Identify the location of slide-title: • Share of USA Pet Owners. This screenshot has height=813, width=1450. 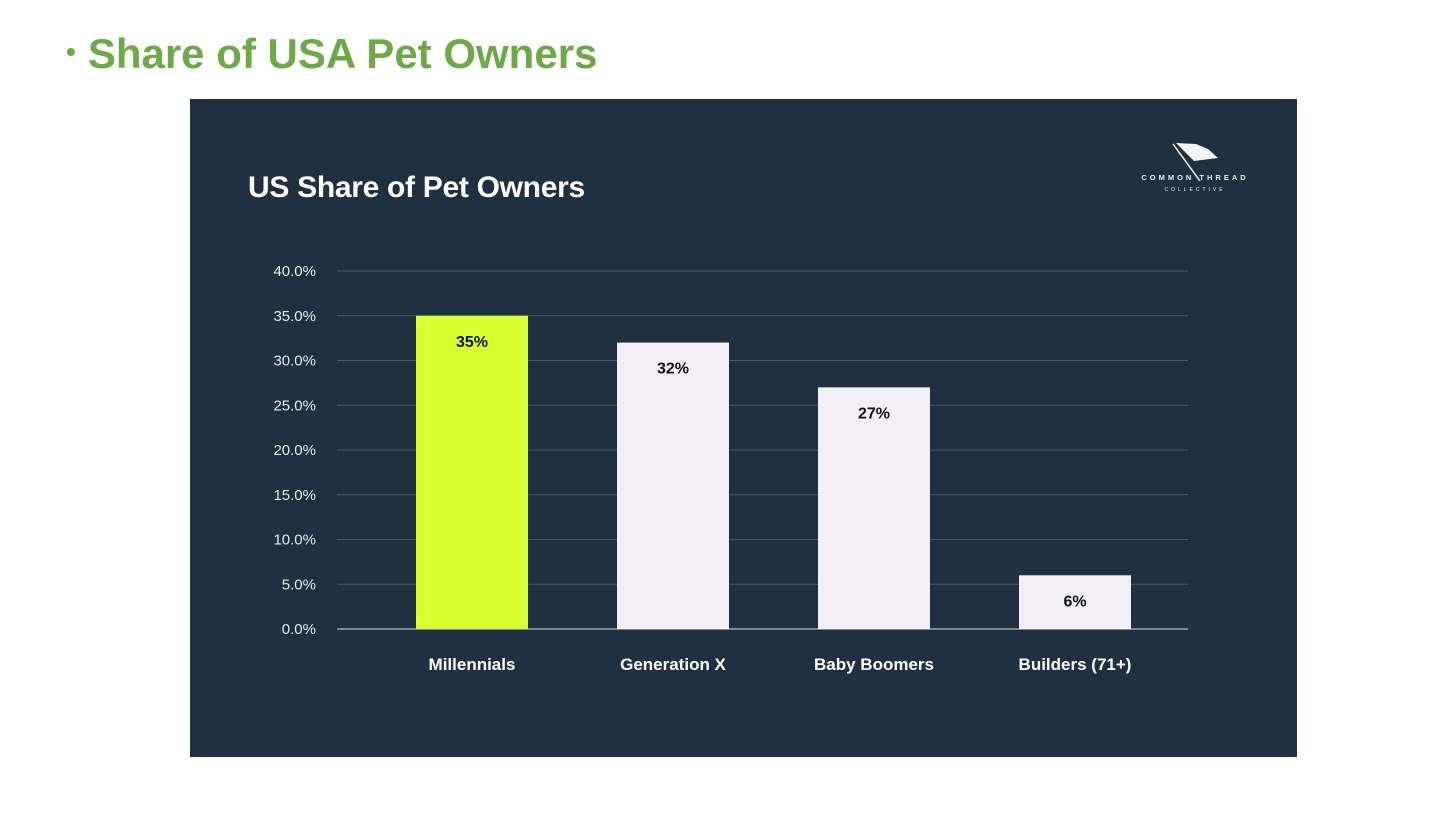
(331, 54).